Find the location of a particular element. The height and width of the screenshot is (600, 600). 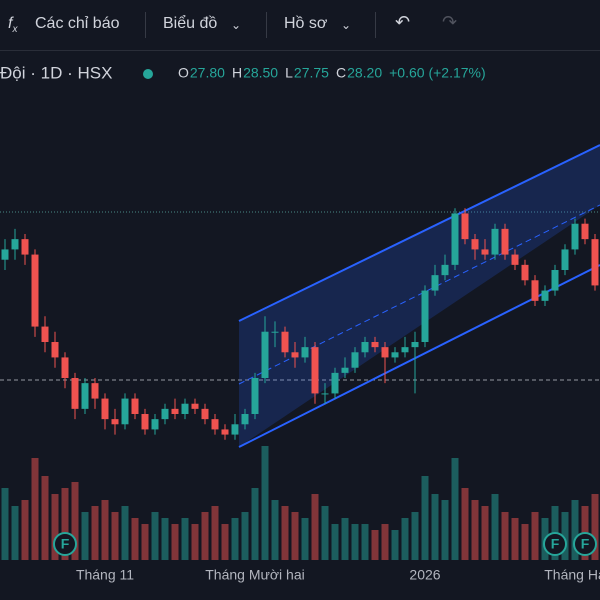

ohlc-key: L is located at coordinates (289, 73).